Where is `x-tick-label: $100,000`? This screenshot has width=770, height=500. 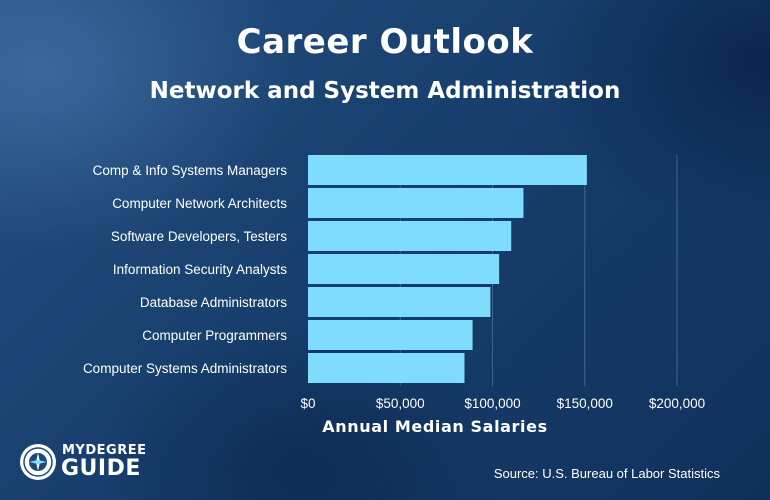
x-tick-label: $100,000 is located at coordinates (492, 403).